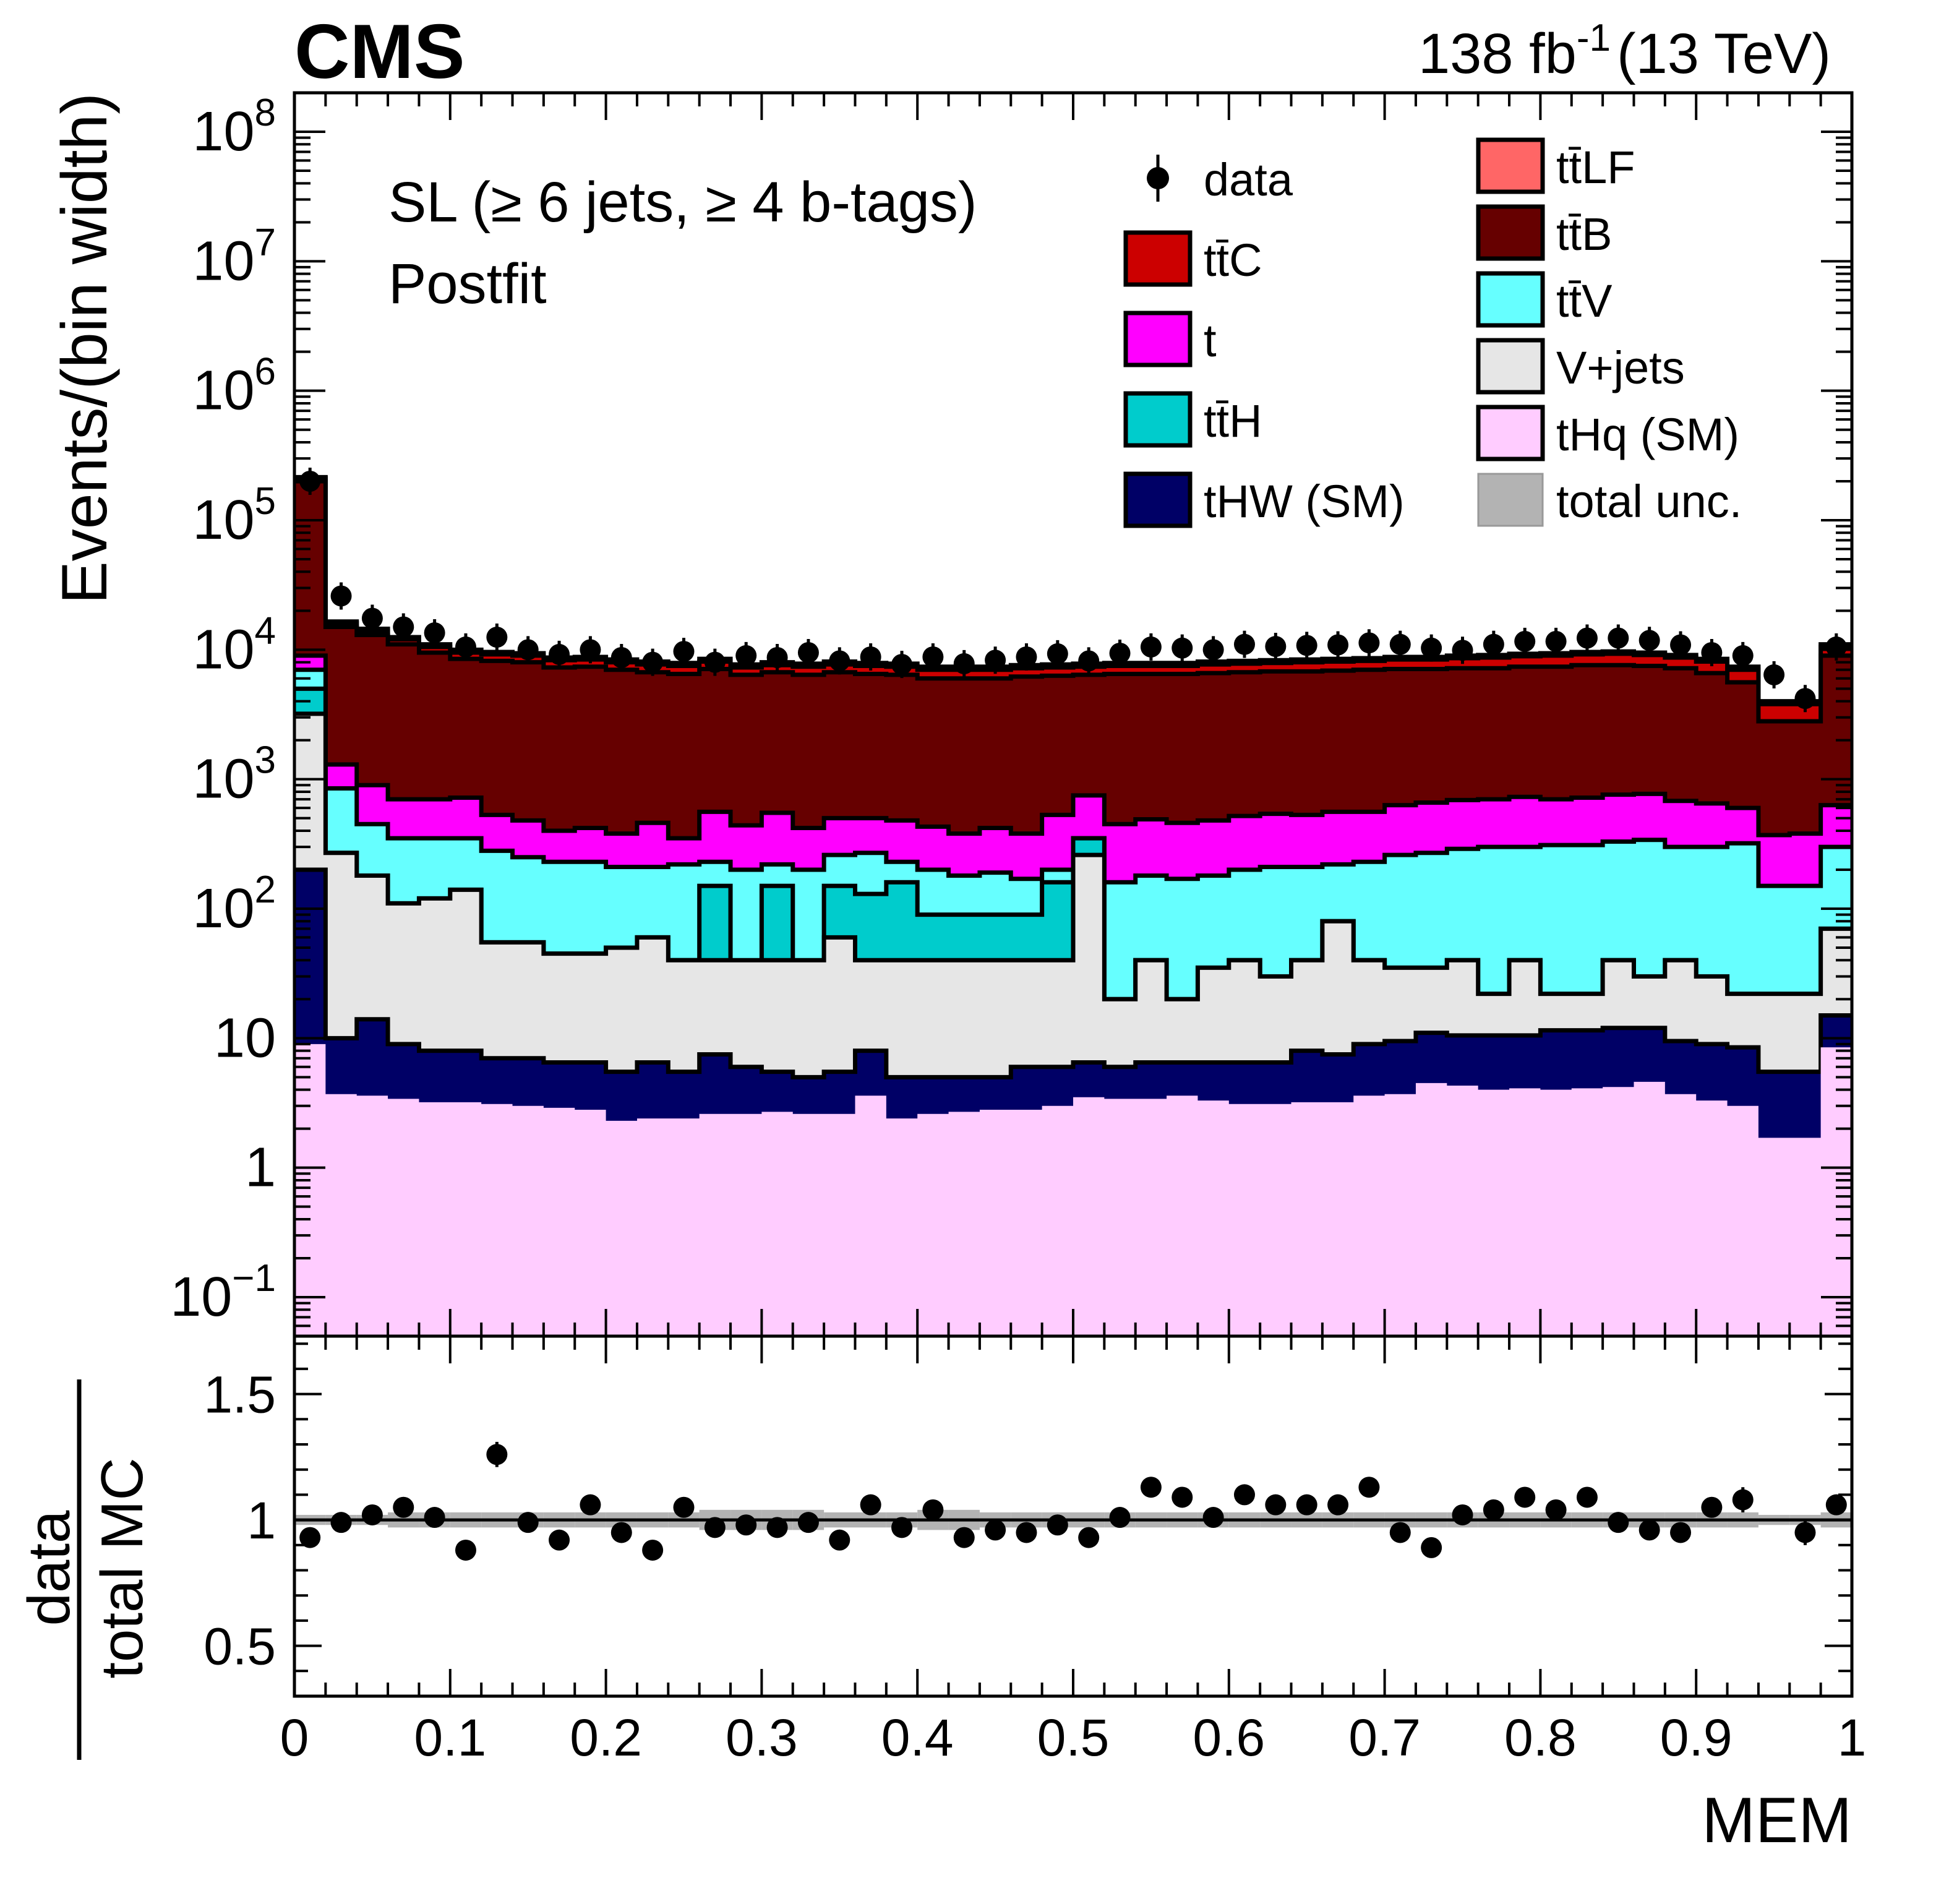 This screenshot has width=1949, height=1904. I want to click on legend-label-data: data, so click(1248, 179).